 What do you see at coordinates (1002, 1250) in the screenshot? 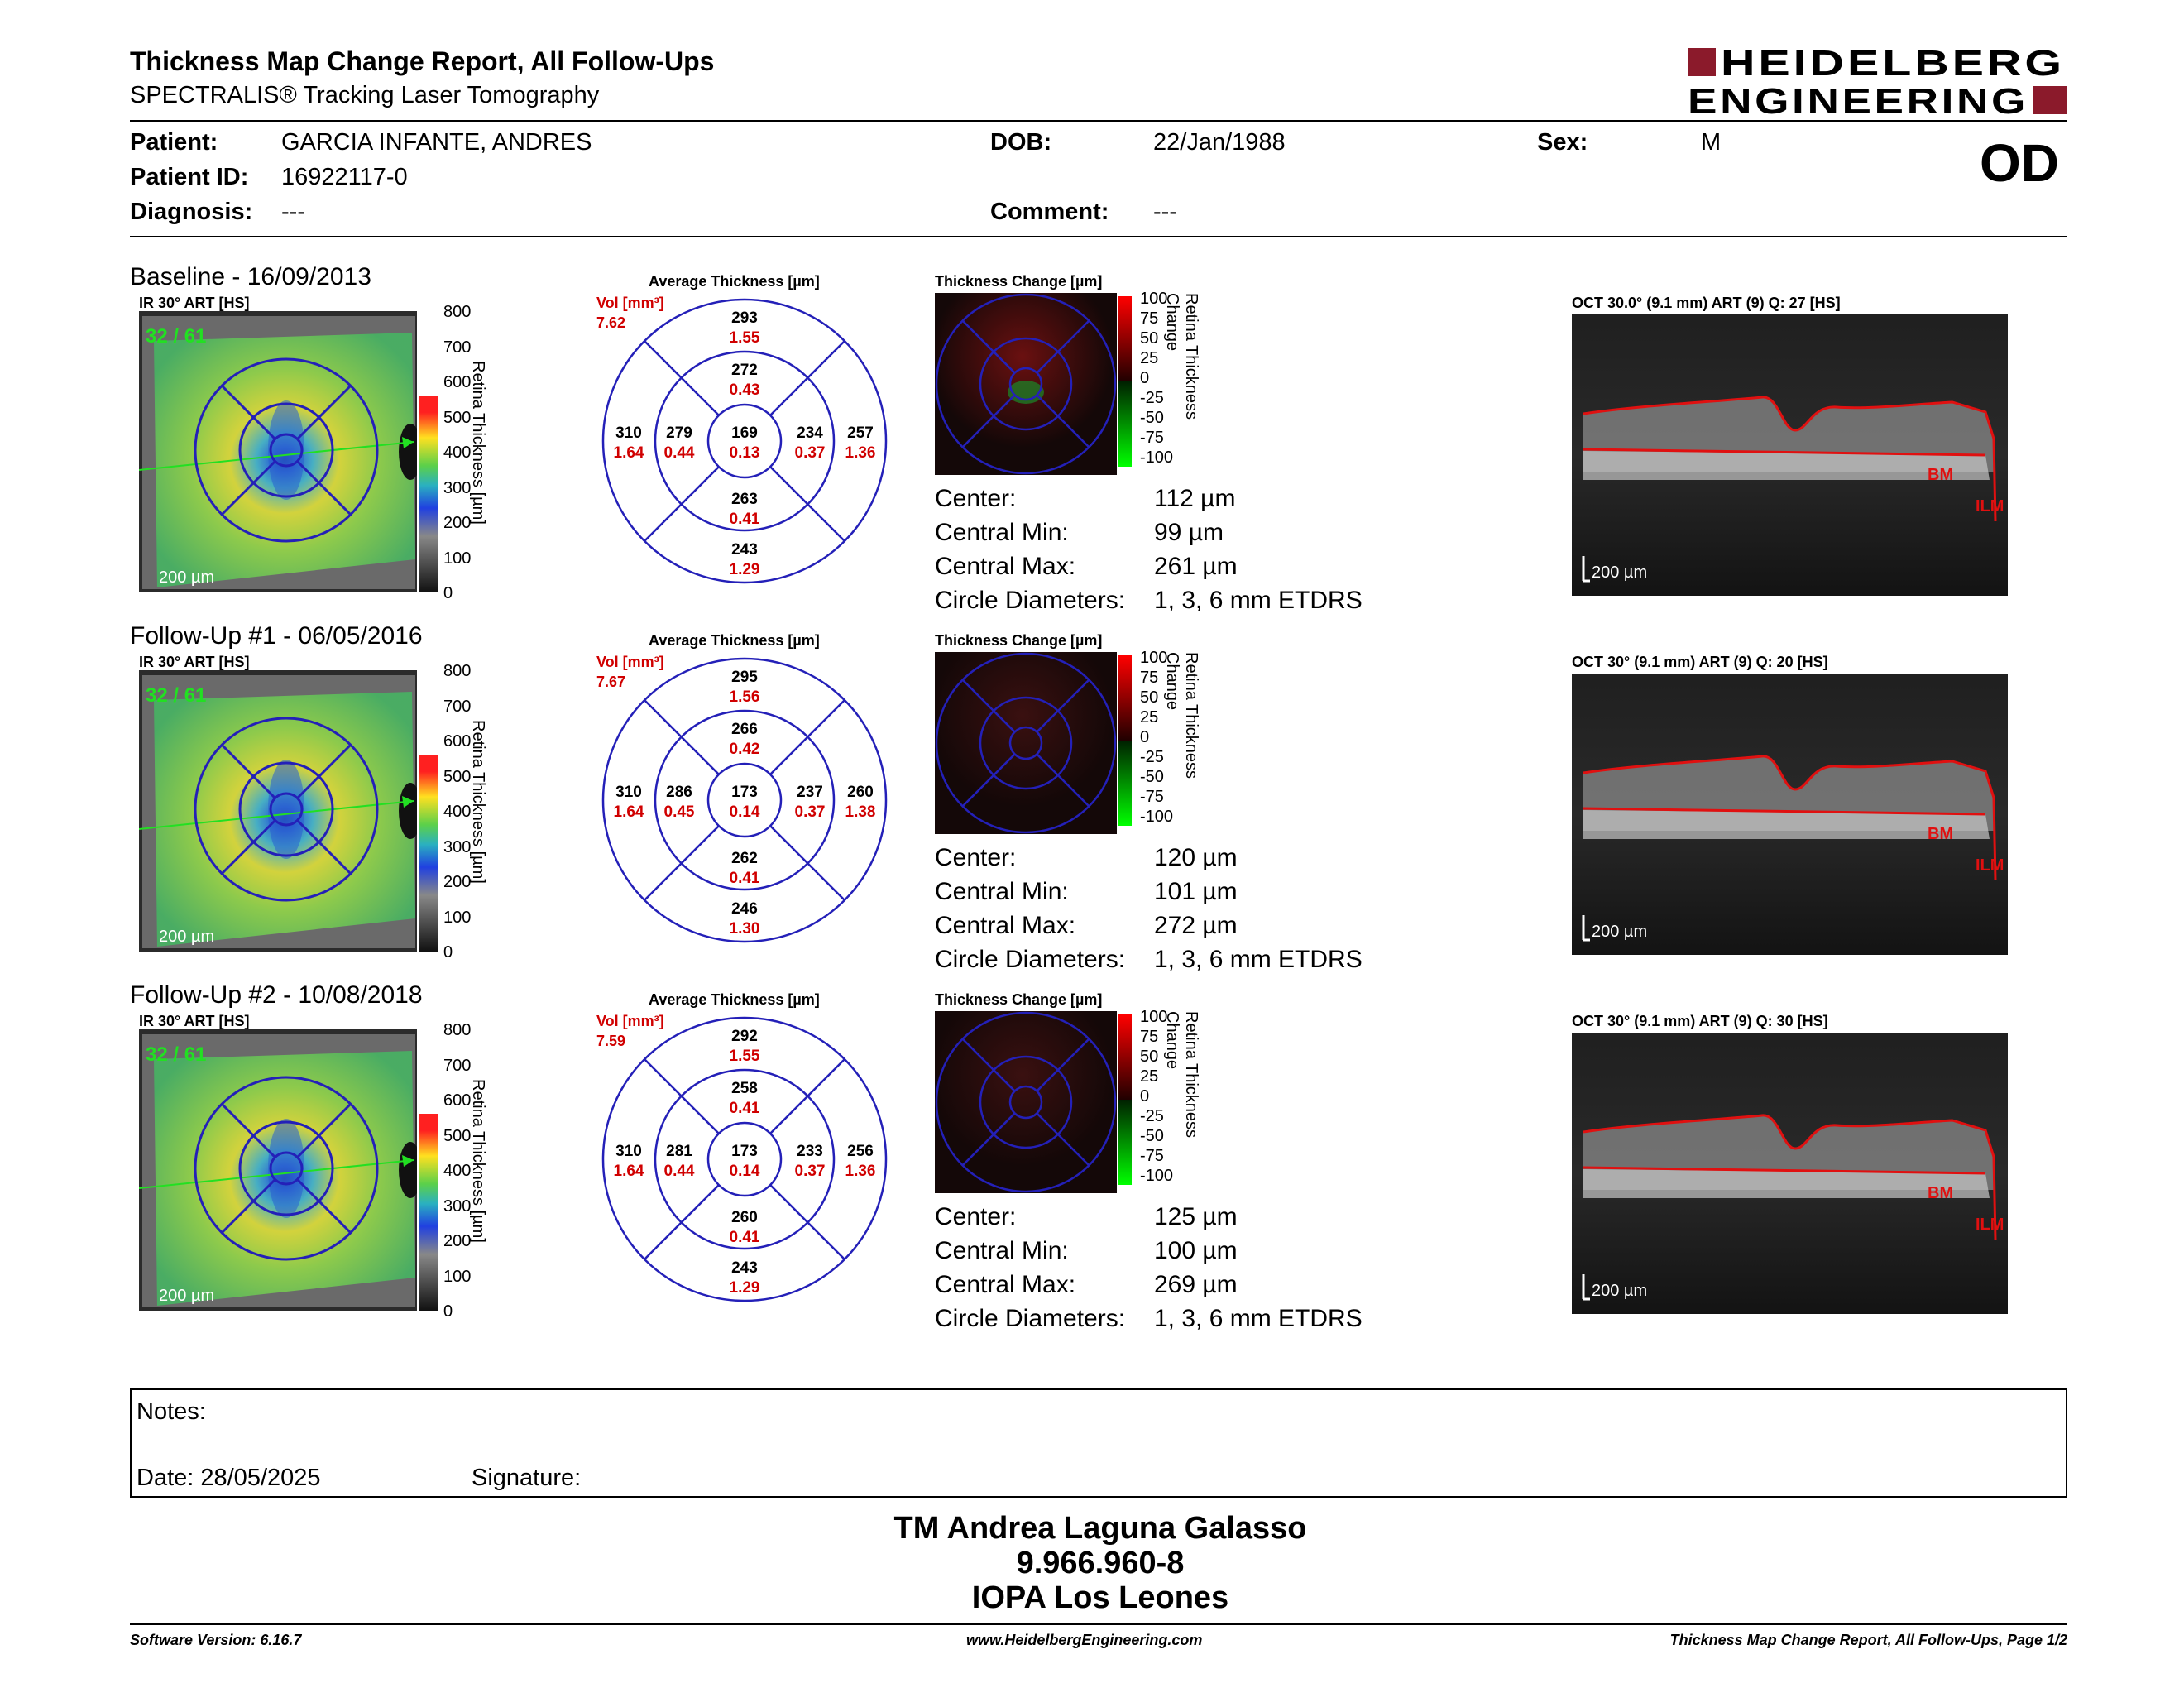
I see `stat-label-central-min: Central Min:` at bounding box center [1002, 1250].